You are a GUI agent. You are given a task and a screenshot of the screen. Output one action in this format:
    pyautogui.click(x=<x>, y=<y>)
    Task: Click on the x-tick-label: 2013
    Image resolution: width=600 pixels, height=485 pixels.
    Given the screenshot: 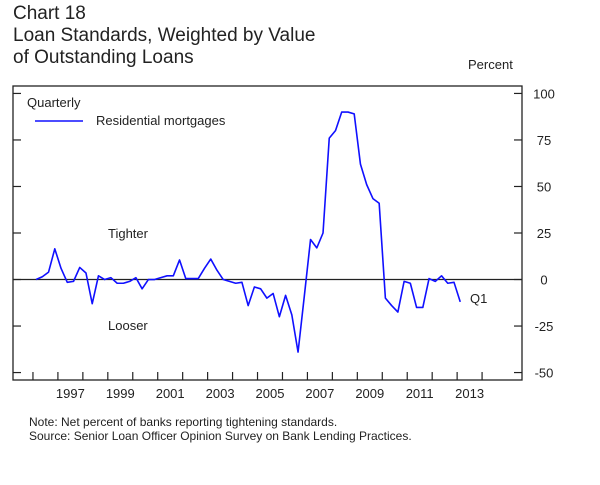 What is the action you would take?
    pyautogui.click(x=469, y=393)
    